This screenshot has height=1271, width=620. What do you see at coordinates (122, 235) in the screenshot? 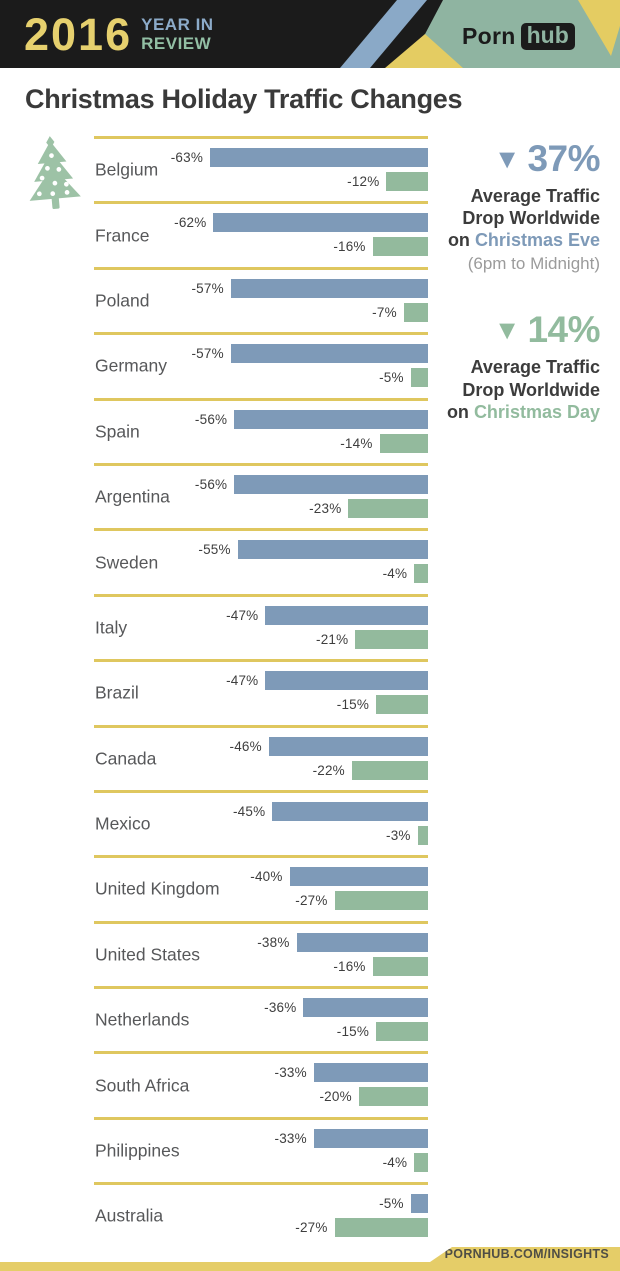
I see `country-label: France` at bounding box center [122, 235].